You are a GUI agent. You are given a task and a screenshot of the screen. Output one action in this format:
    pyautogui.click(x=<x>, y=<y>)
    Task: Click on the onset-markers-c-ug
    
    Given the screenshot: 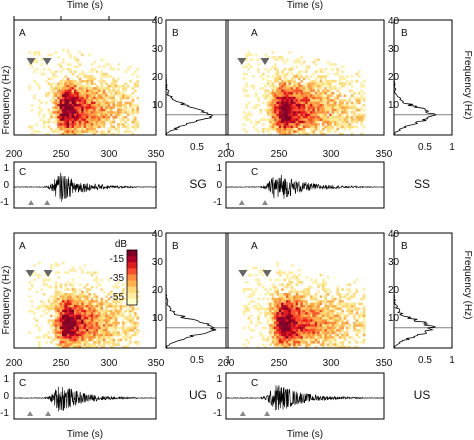 What is the action you would take?
    pyautogui.click(x=39, y=413)
    